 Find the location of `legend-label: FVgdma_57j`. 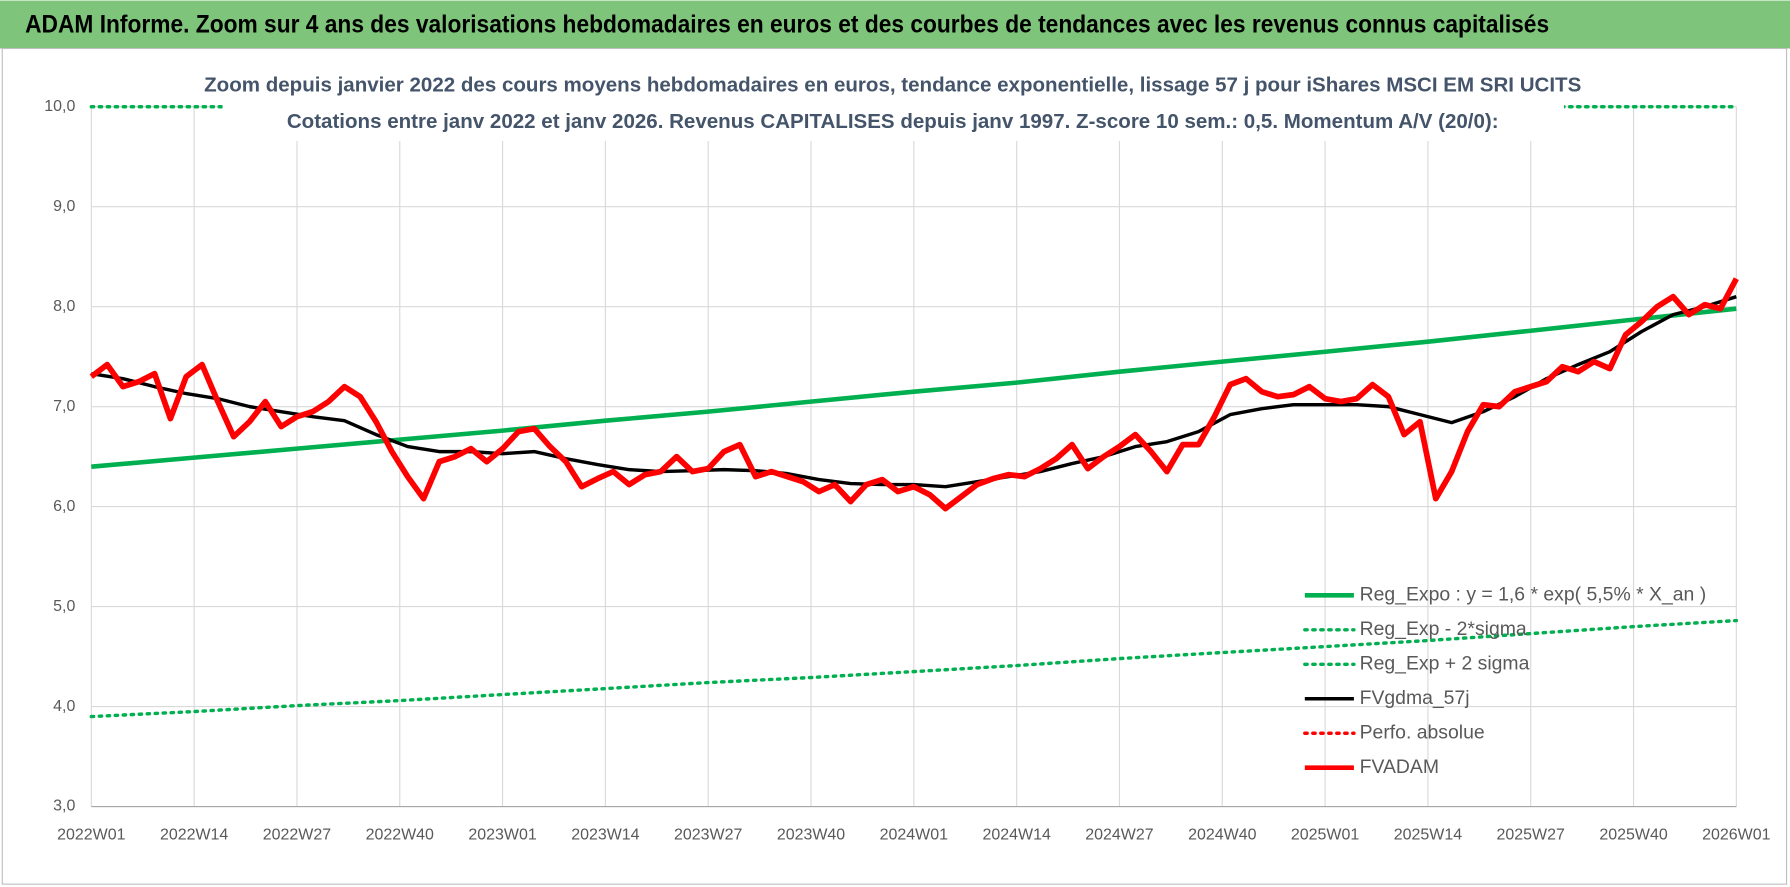

legend-label: FVgdma_57j is located at coordinates (1415, 698).